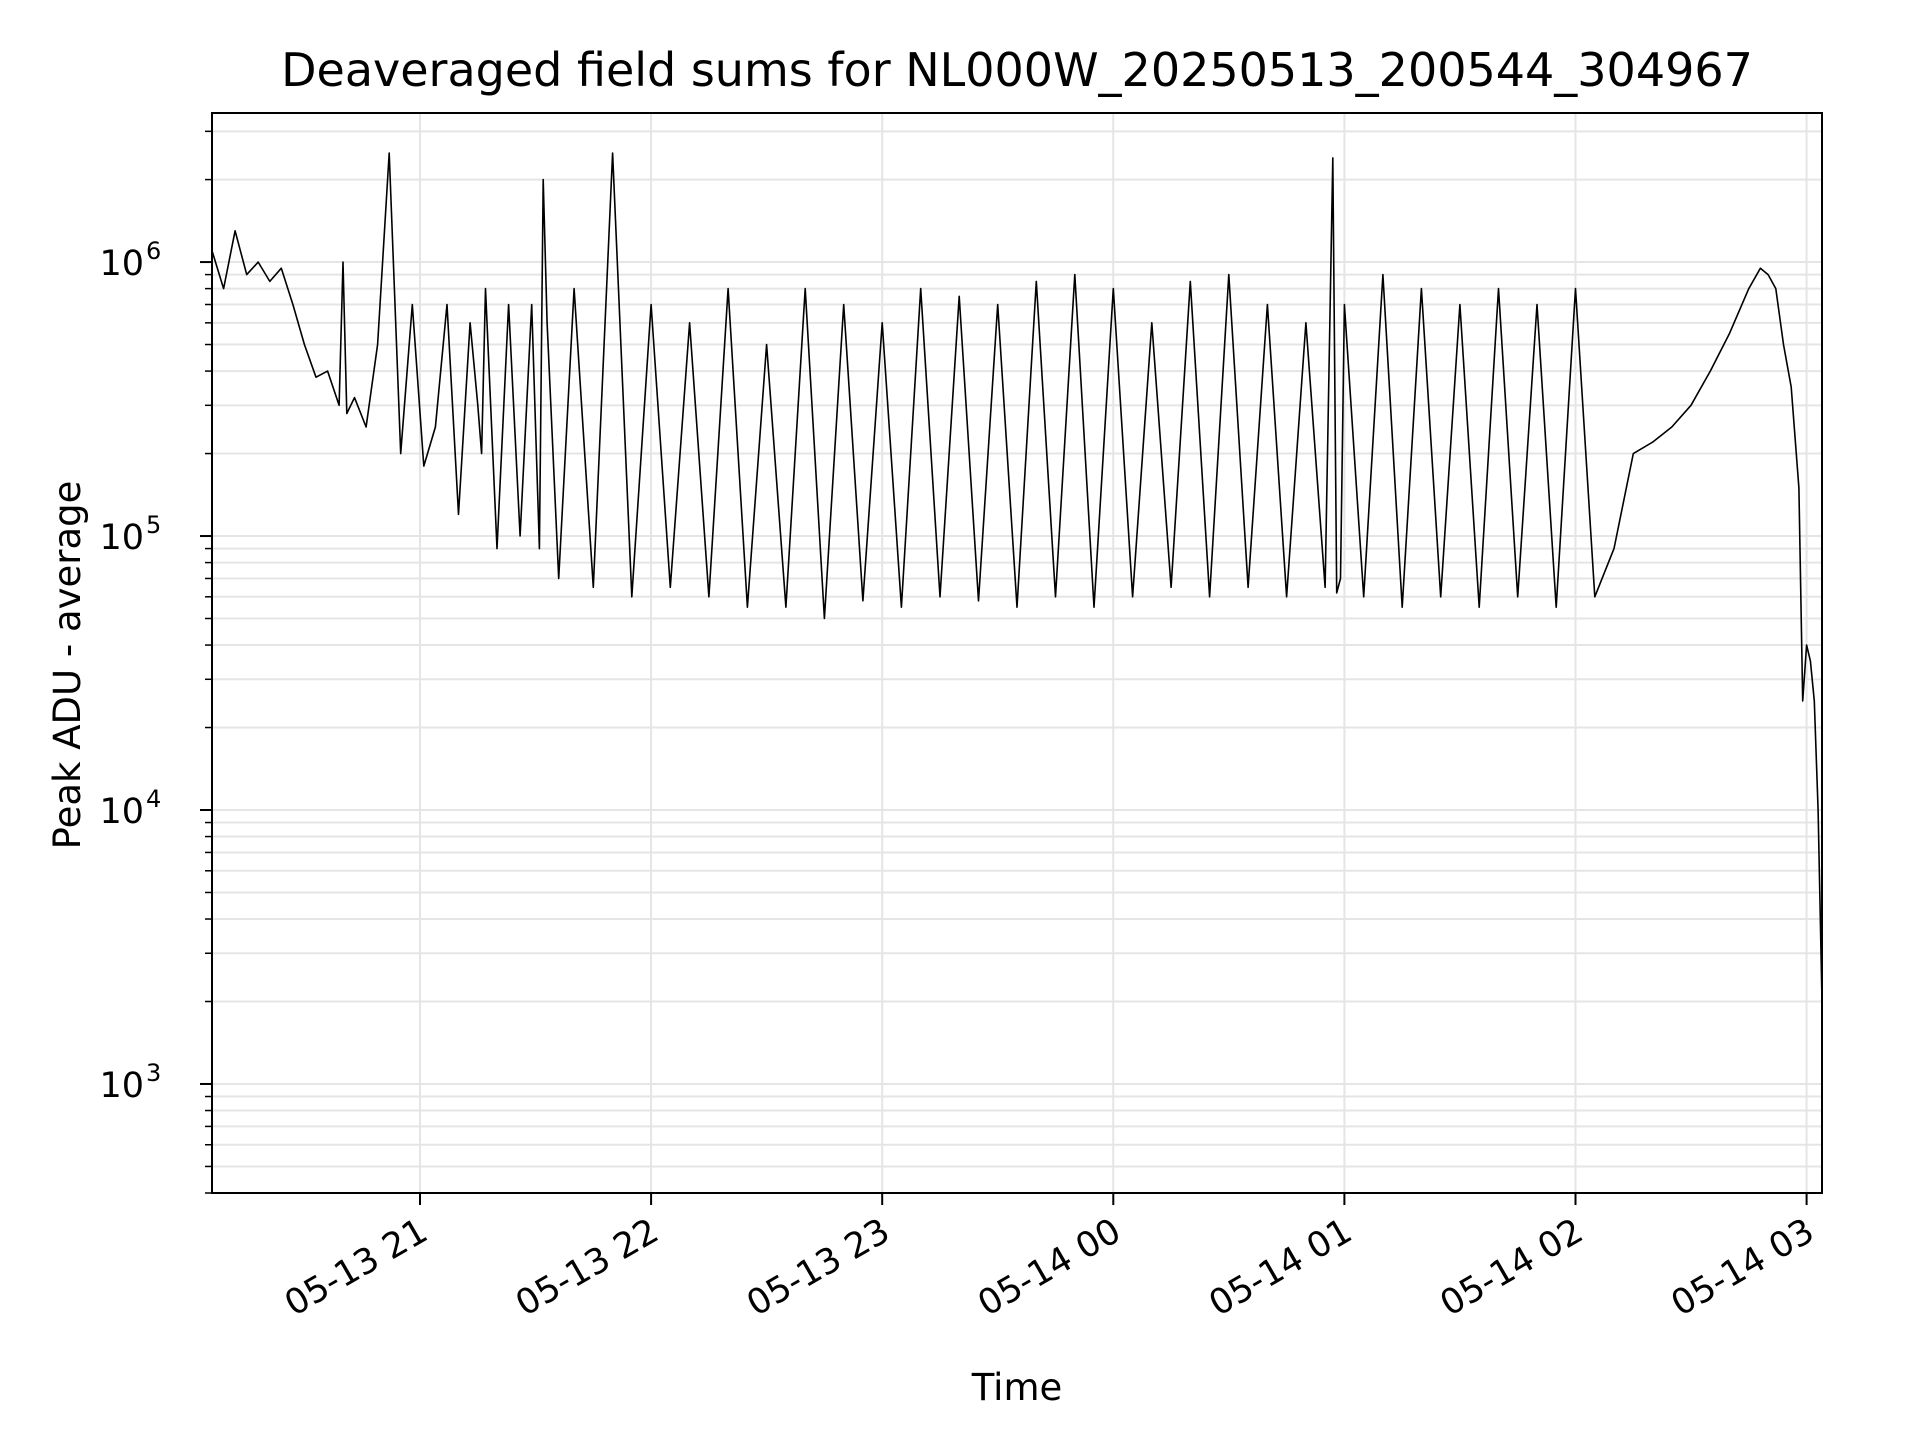 Image resolution: width=1920 pixels, height=1440 pixels. What do you see at coordinates (153, 525) in the screenshot?
I see `y-tick-exponent: 5` at bounding box center [153, 525].